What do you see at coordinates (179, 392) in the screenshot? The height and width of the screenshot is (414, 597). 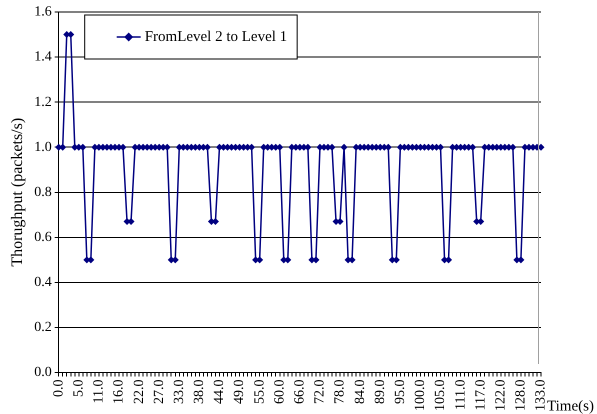 I see `x-tick-label: 33.0` at bounding box center [179, 392].